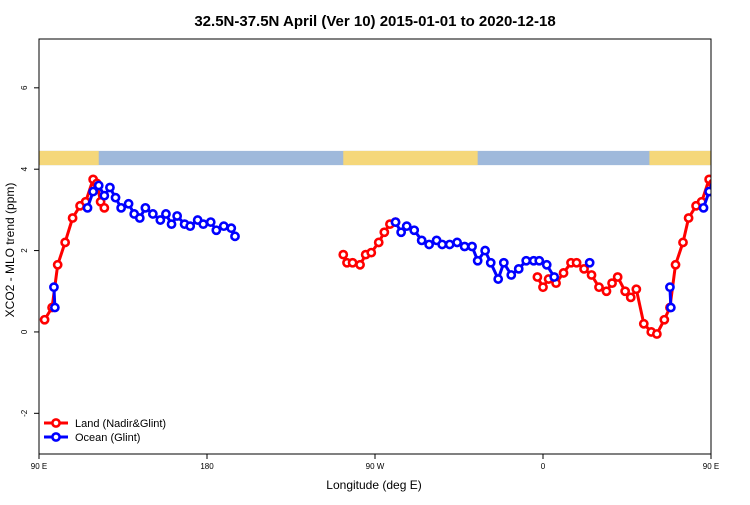 Image resolution: width=750 pixels, height=505 pixels. I want to click on y-tick-label: 6, so click(24, 87).